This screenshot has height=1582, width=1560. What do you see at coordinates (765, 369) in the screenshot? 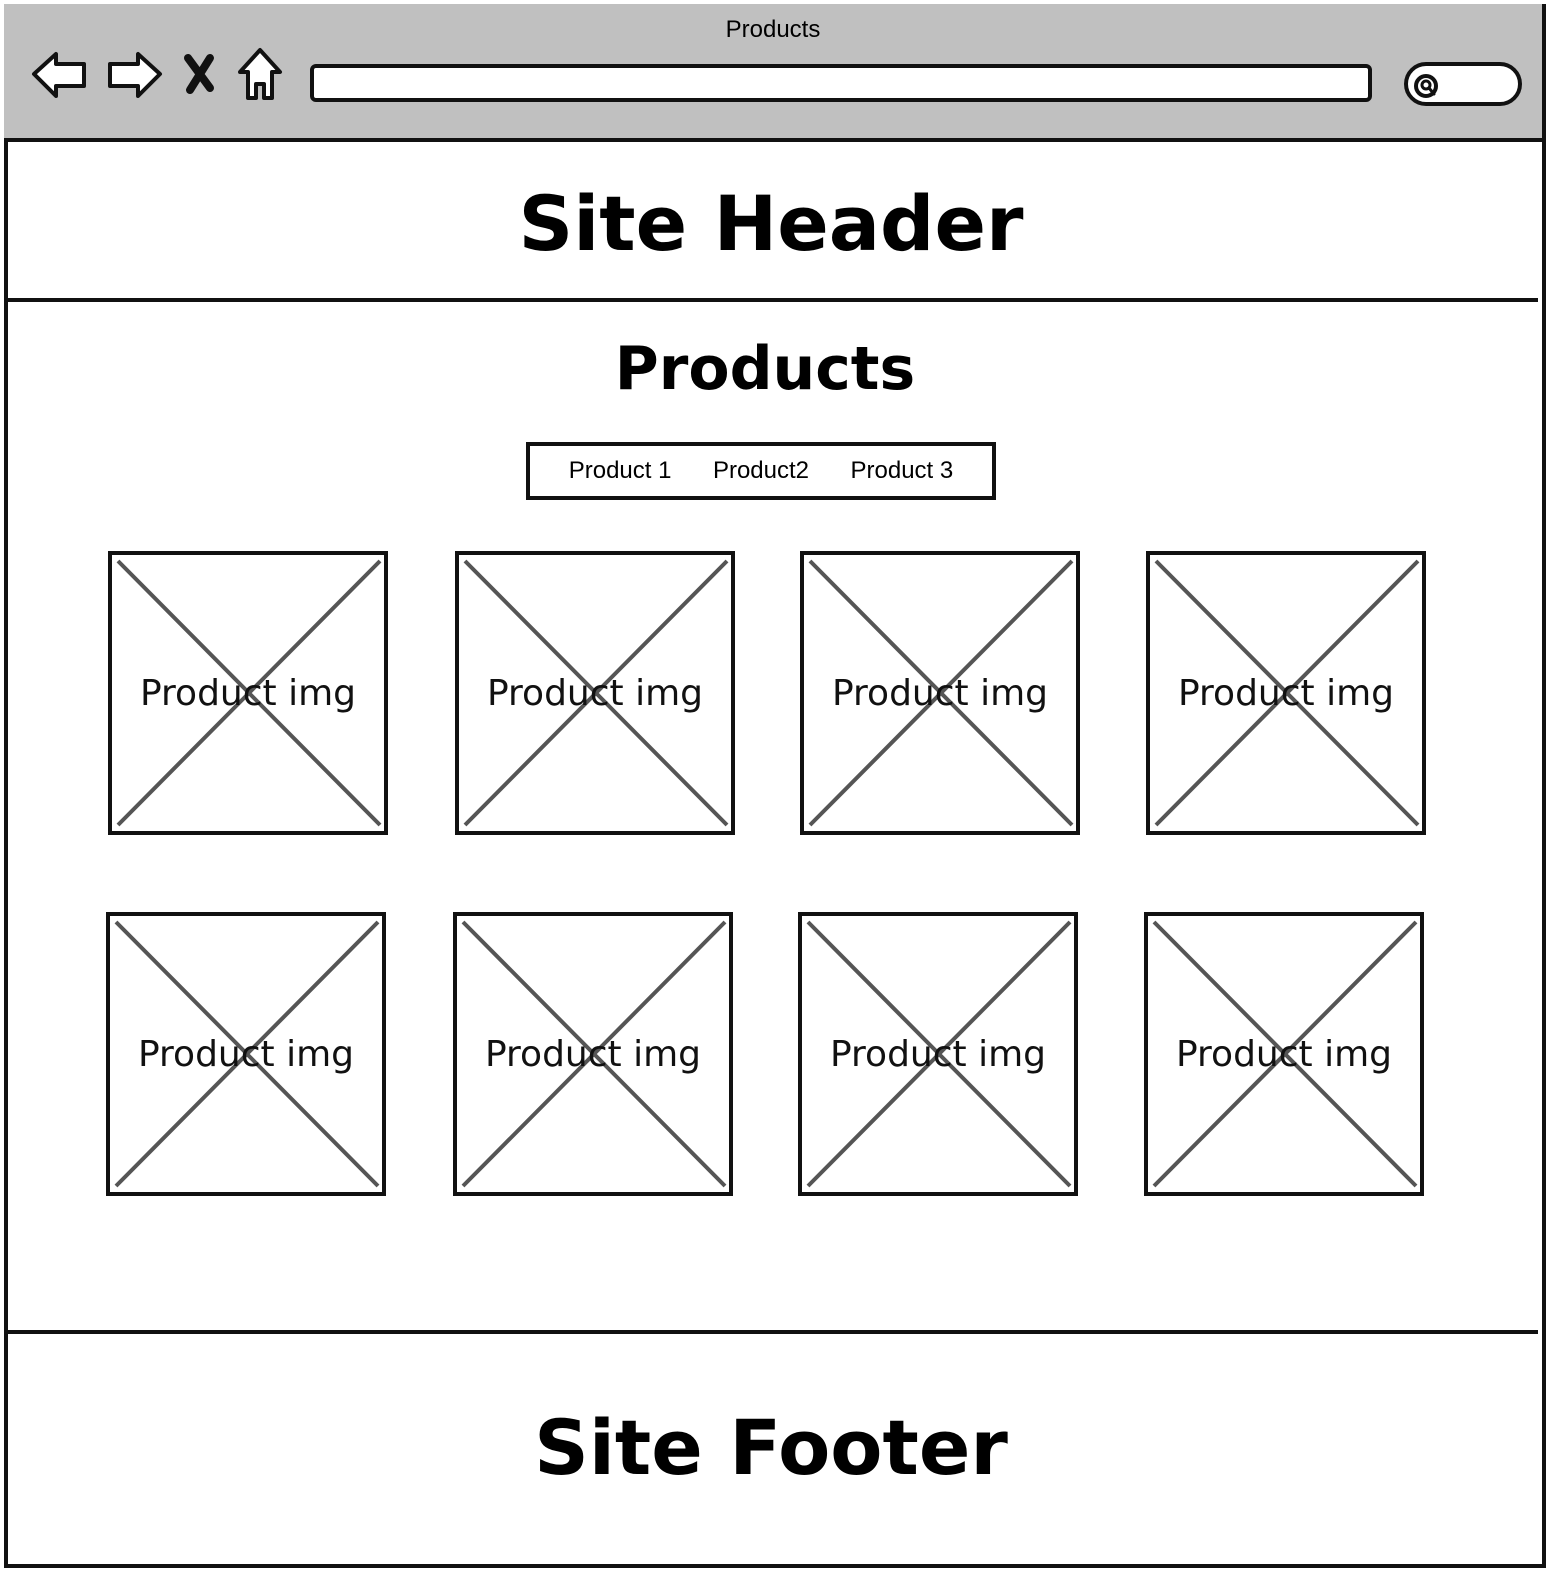
I see `page-title: Products` at bounding box center [765, 369].